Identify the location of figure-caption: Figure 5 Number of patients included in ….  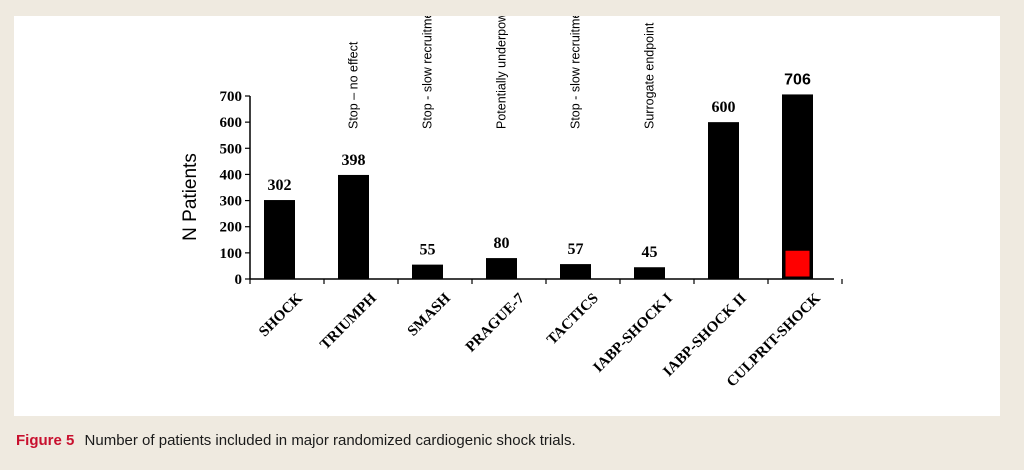
(296, 440).